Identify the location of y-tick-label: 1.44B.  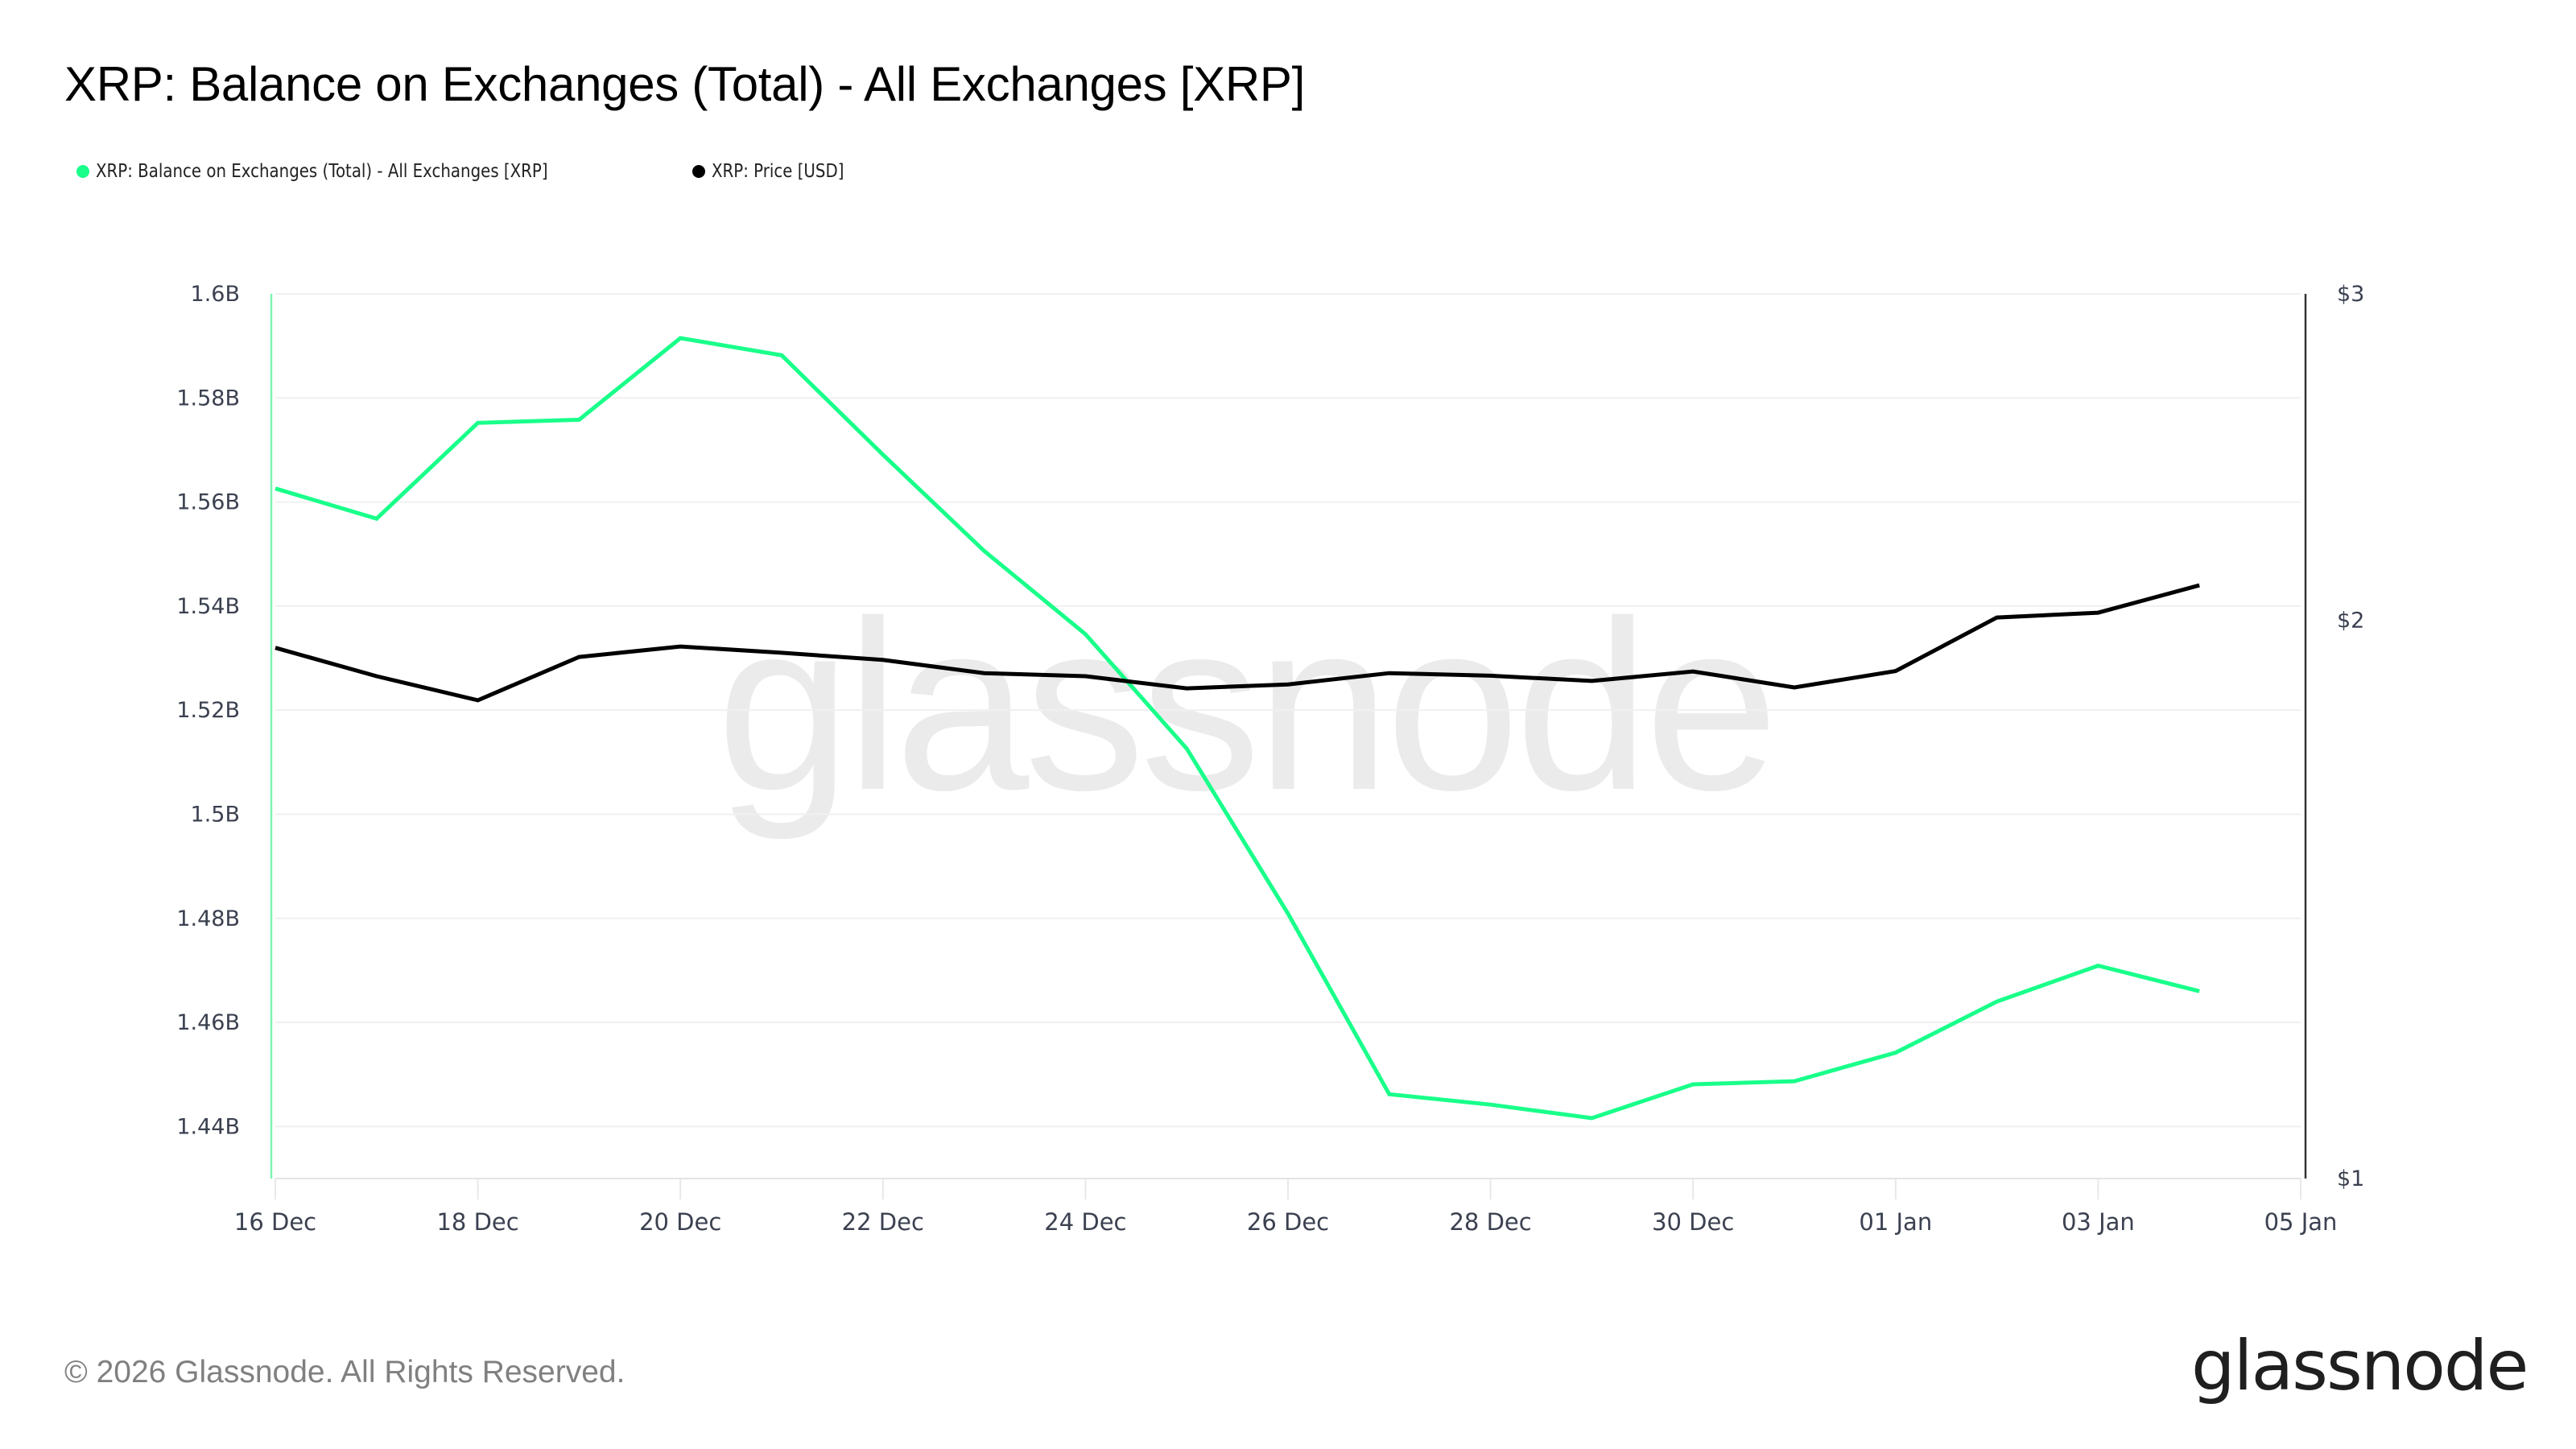
(208, 1126).